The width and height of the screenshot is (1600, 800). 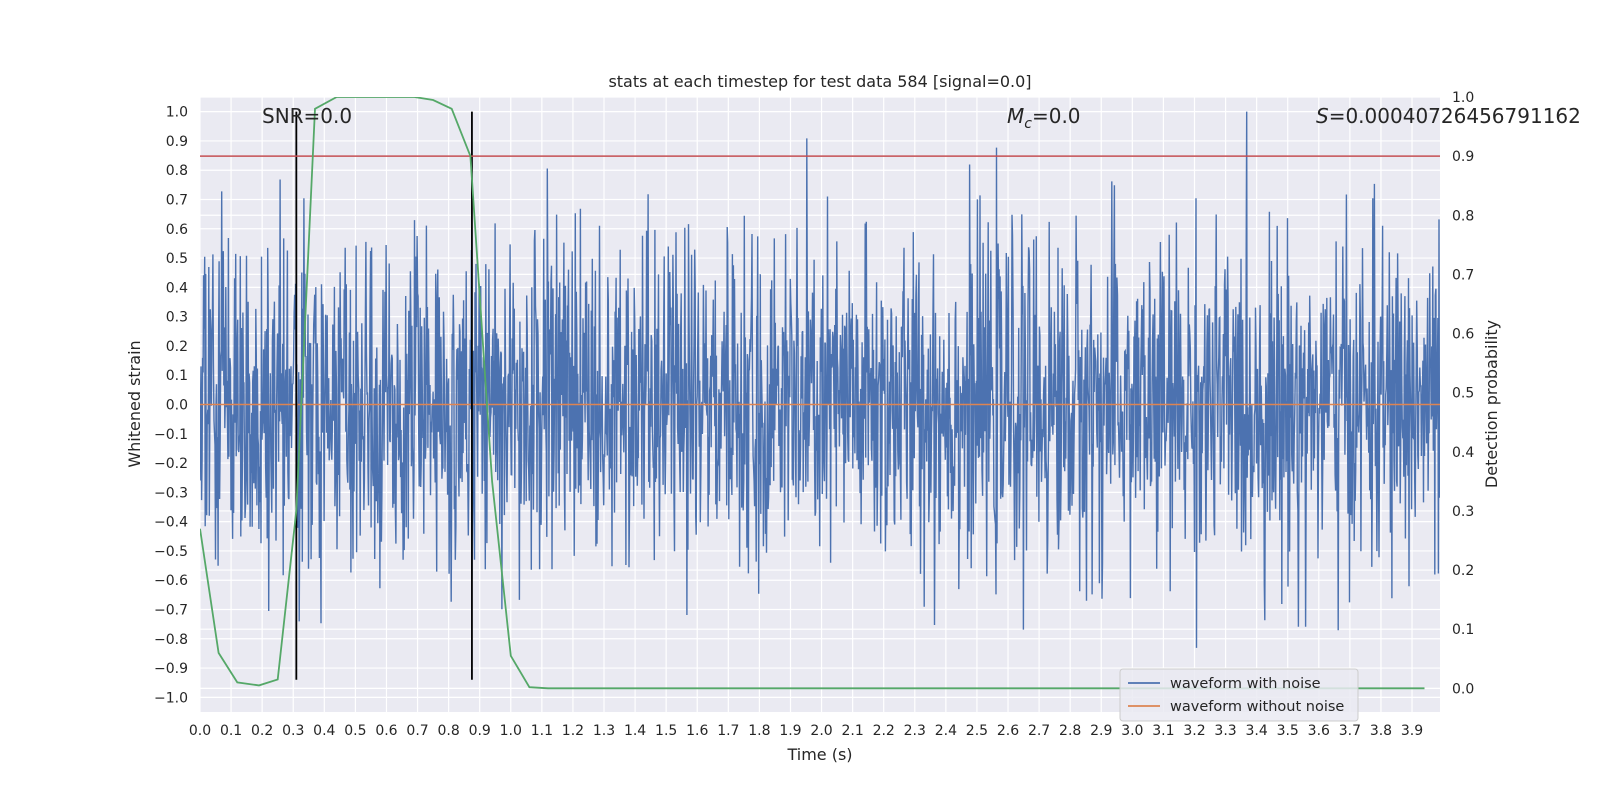 What do you see at coordinates (946, 731) in the screenshot?
I see `x-tick-label: 2.4` at bounding box center [946, 731].